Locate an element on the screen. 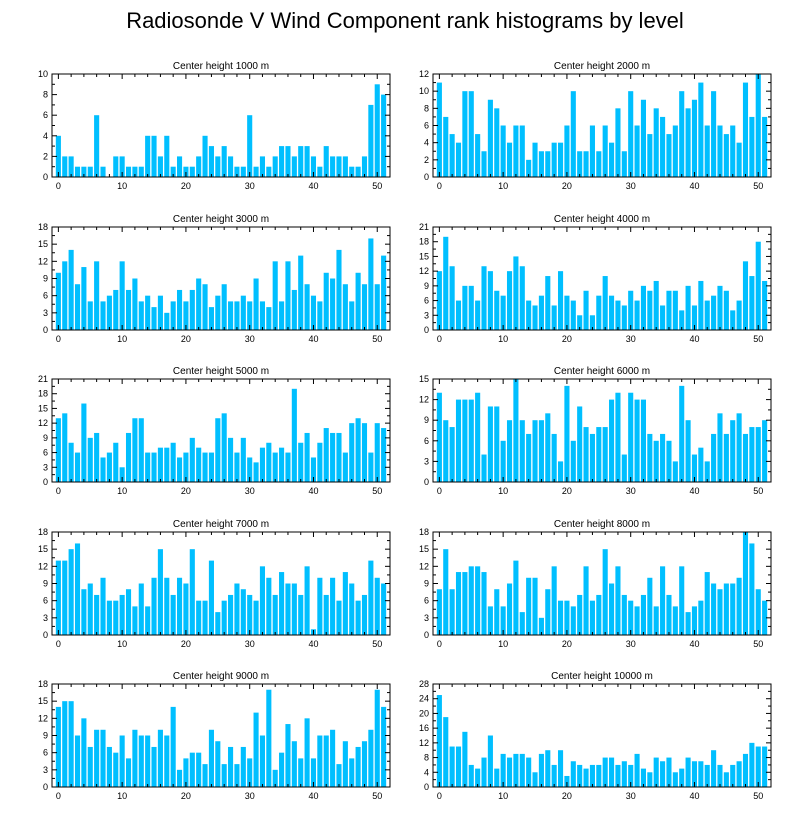 The height and width of the screenshot is (824, 810). panel-title: Center height 3000 m is located at coordinates (221, 219).